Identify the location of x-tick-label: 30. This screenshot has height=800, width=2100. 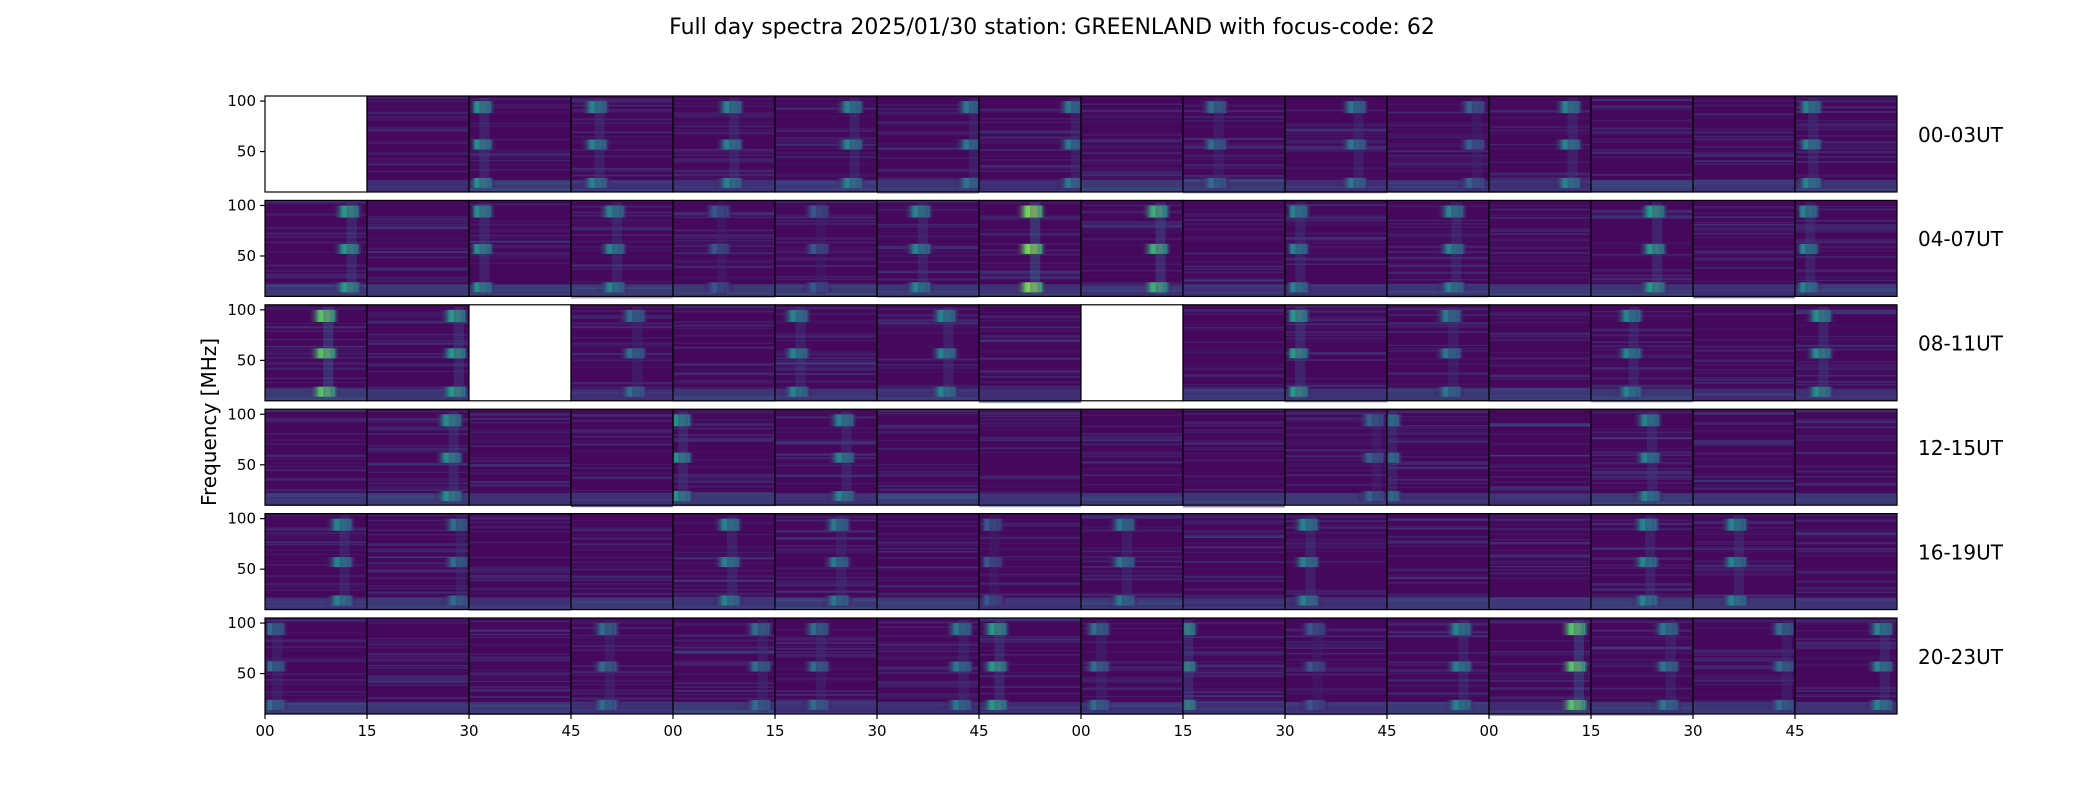
(876, 731).